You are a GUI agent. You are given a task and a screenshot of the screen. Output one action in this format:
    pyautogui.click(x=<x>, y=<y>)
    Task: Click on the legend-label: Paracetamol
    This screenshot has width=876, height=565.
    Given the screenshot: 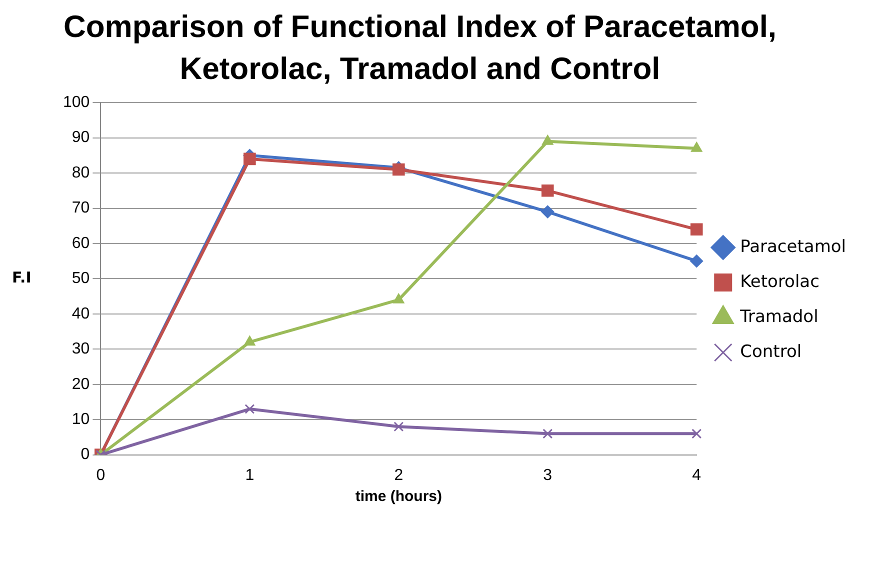 What is the action you would take?
    pyautogui.click(x=793, y=246)
    